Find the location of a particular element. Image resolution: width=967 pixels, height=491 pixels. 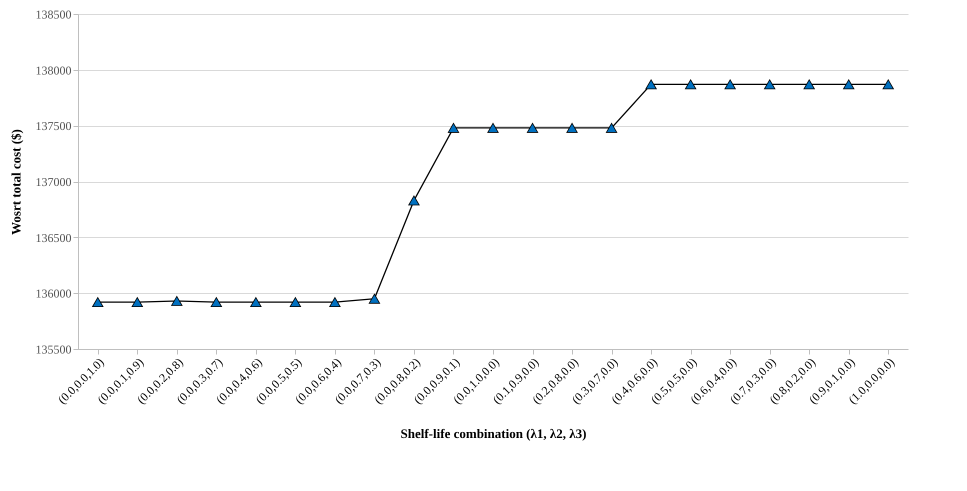

x-axis-title: Shelf-life combination (λ1, λ2, λ3) is located at coordinates (493, 433).